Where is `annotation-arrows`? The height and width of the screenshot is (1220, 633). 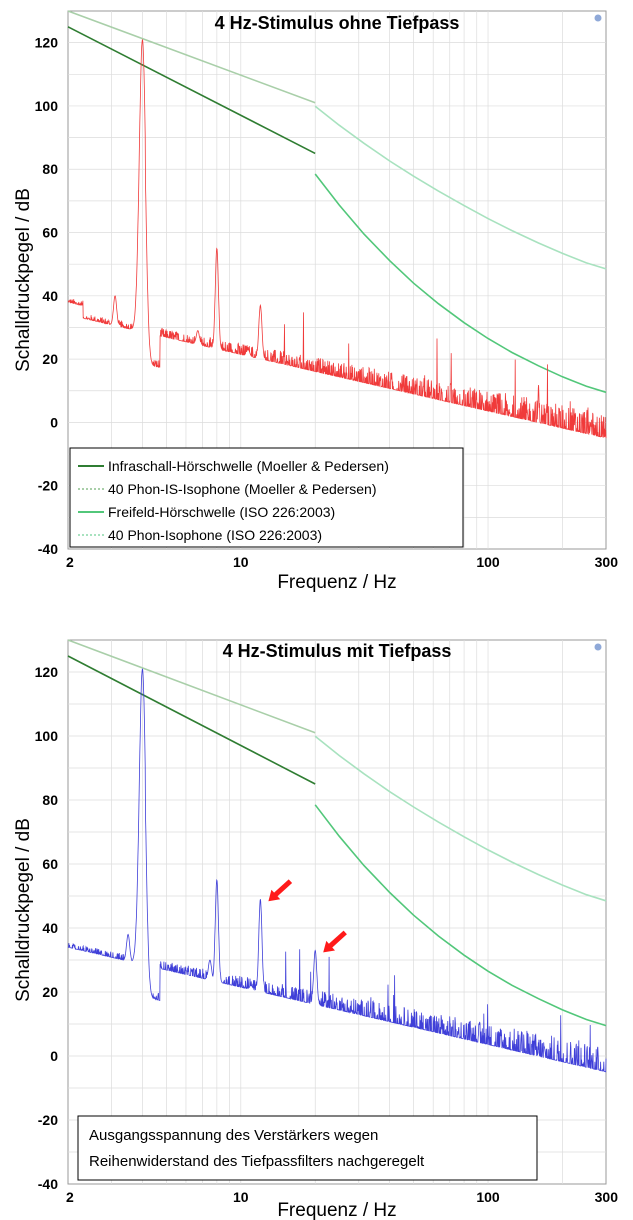
annotation-arrows is located at coordinates (307, 916).